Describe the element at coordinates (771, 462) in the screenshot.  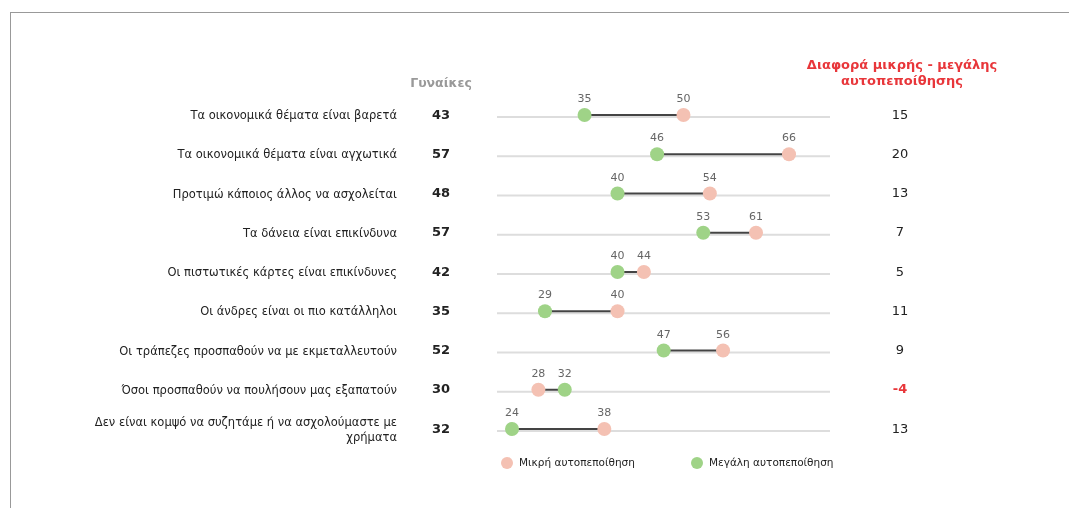
I see `legend-label: Μεγάλη αυτοπεποίθηση` at that location.